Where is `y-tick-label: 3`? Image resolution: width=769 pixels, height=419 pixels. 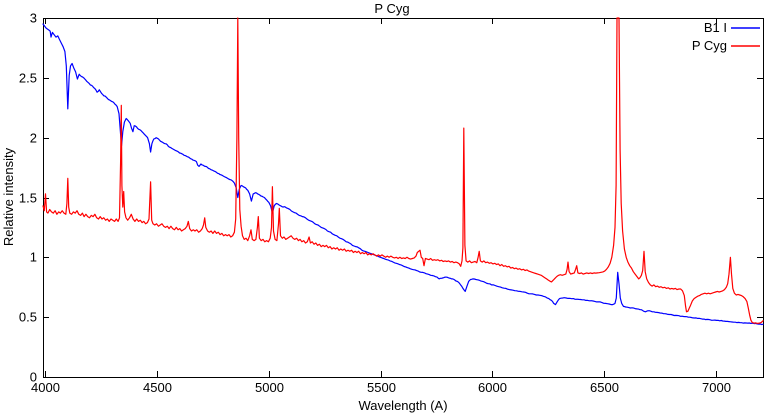 y-tick-label: 3 is located at coordinates (33, 18).